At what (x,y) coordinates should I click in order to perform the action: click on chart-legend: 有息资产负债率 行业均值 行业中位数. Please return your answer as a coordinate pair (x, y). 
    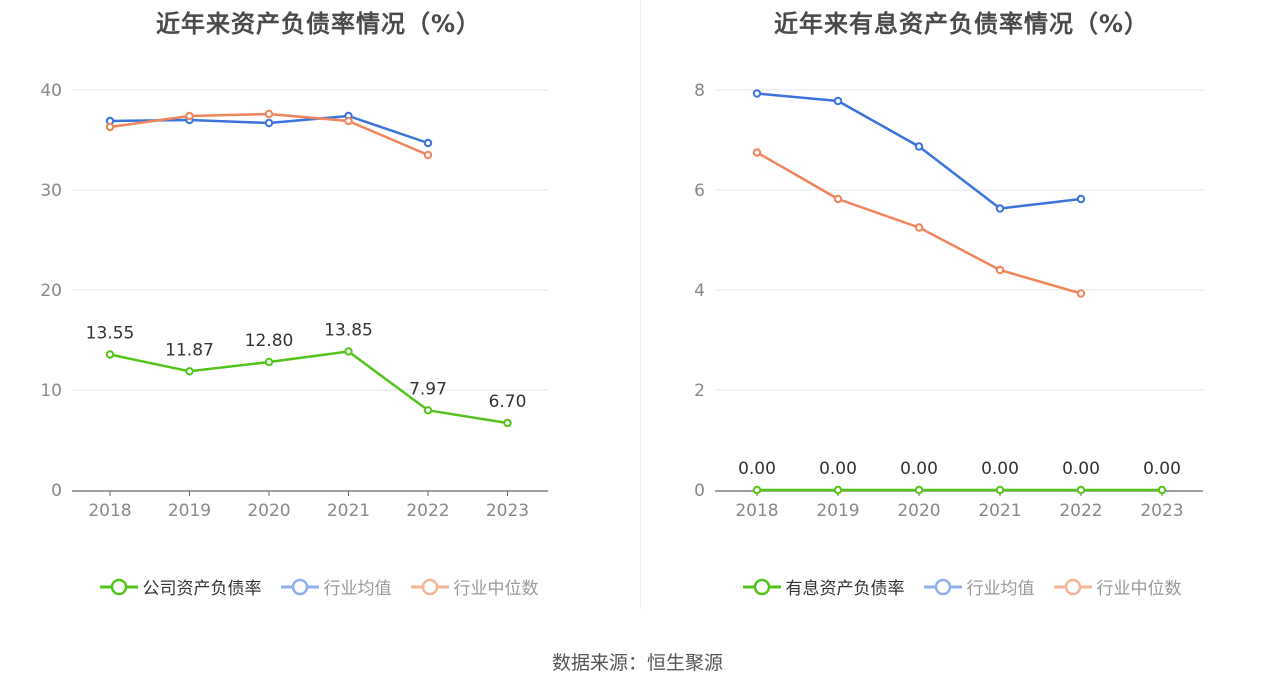
    Looking at the image, I should click on (959, 586).